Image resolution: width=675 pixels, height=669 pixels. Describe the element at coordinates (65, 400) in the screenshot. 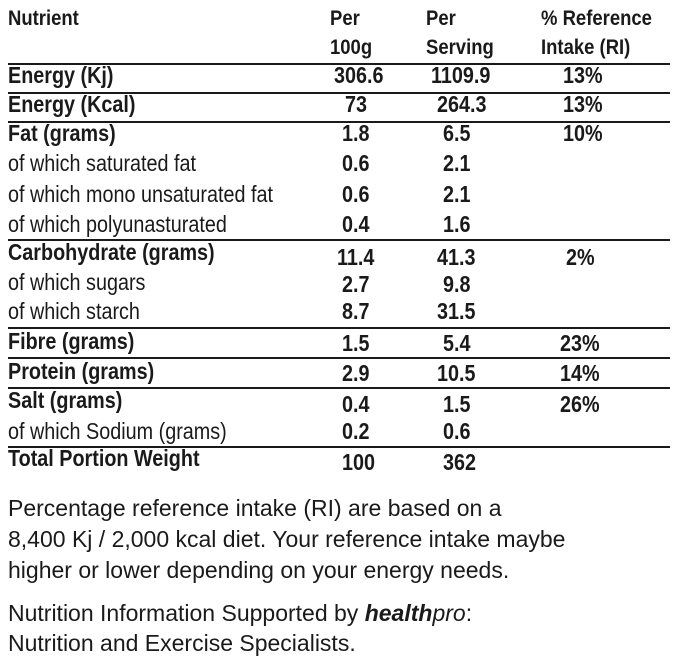

I see `row-label: Salt (grams)` at that location.